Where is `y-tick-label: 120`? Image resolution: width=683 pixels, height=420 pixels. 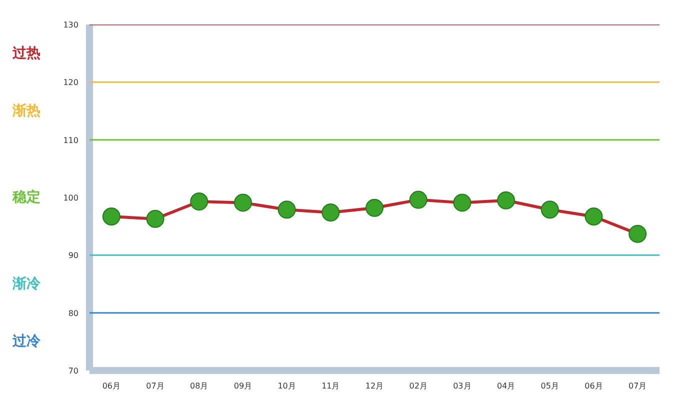 y-tick-label: 120 is located at coordinates (71, 83).